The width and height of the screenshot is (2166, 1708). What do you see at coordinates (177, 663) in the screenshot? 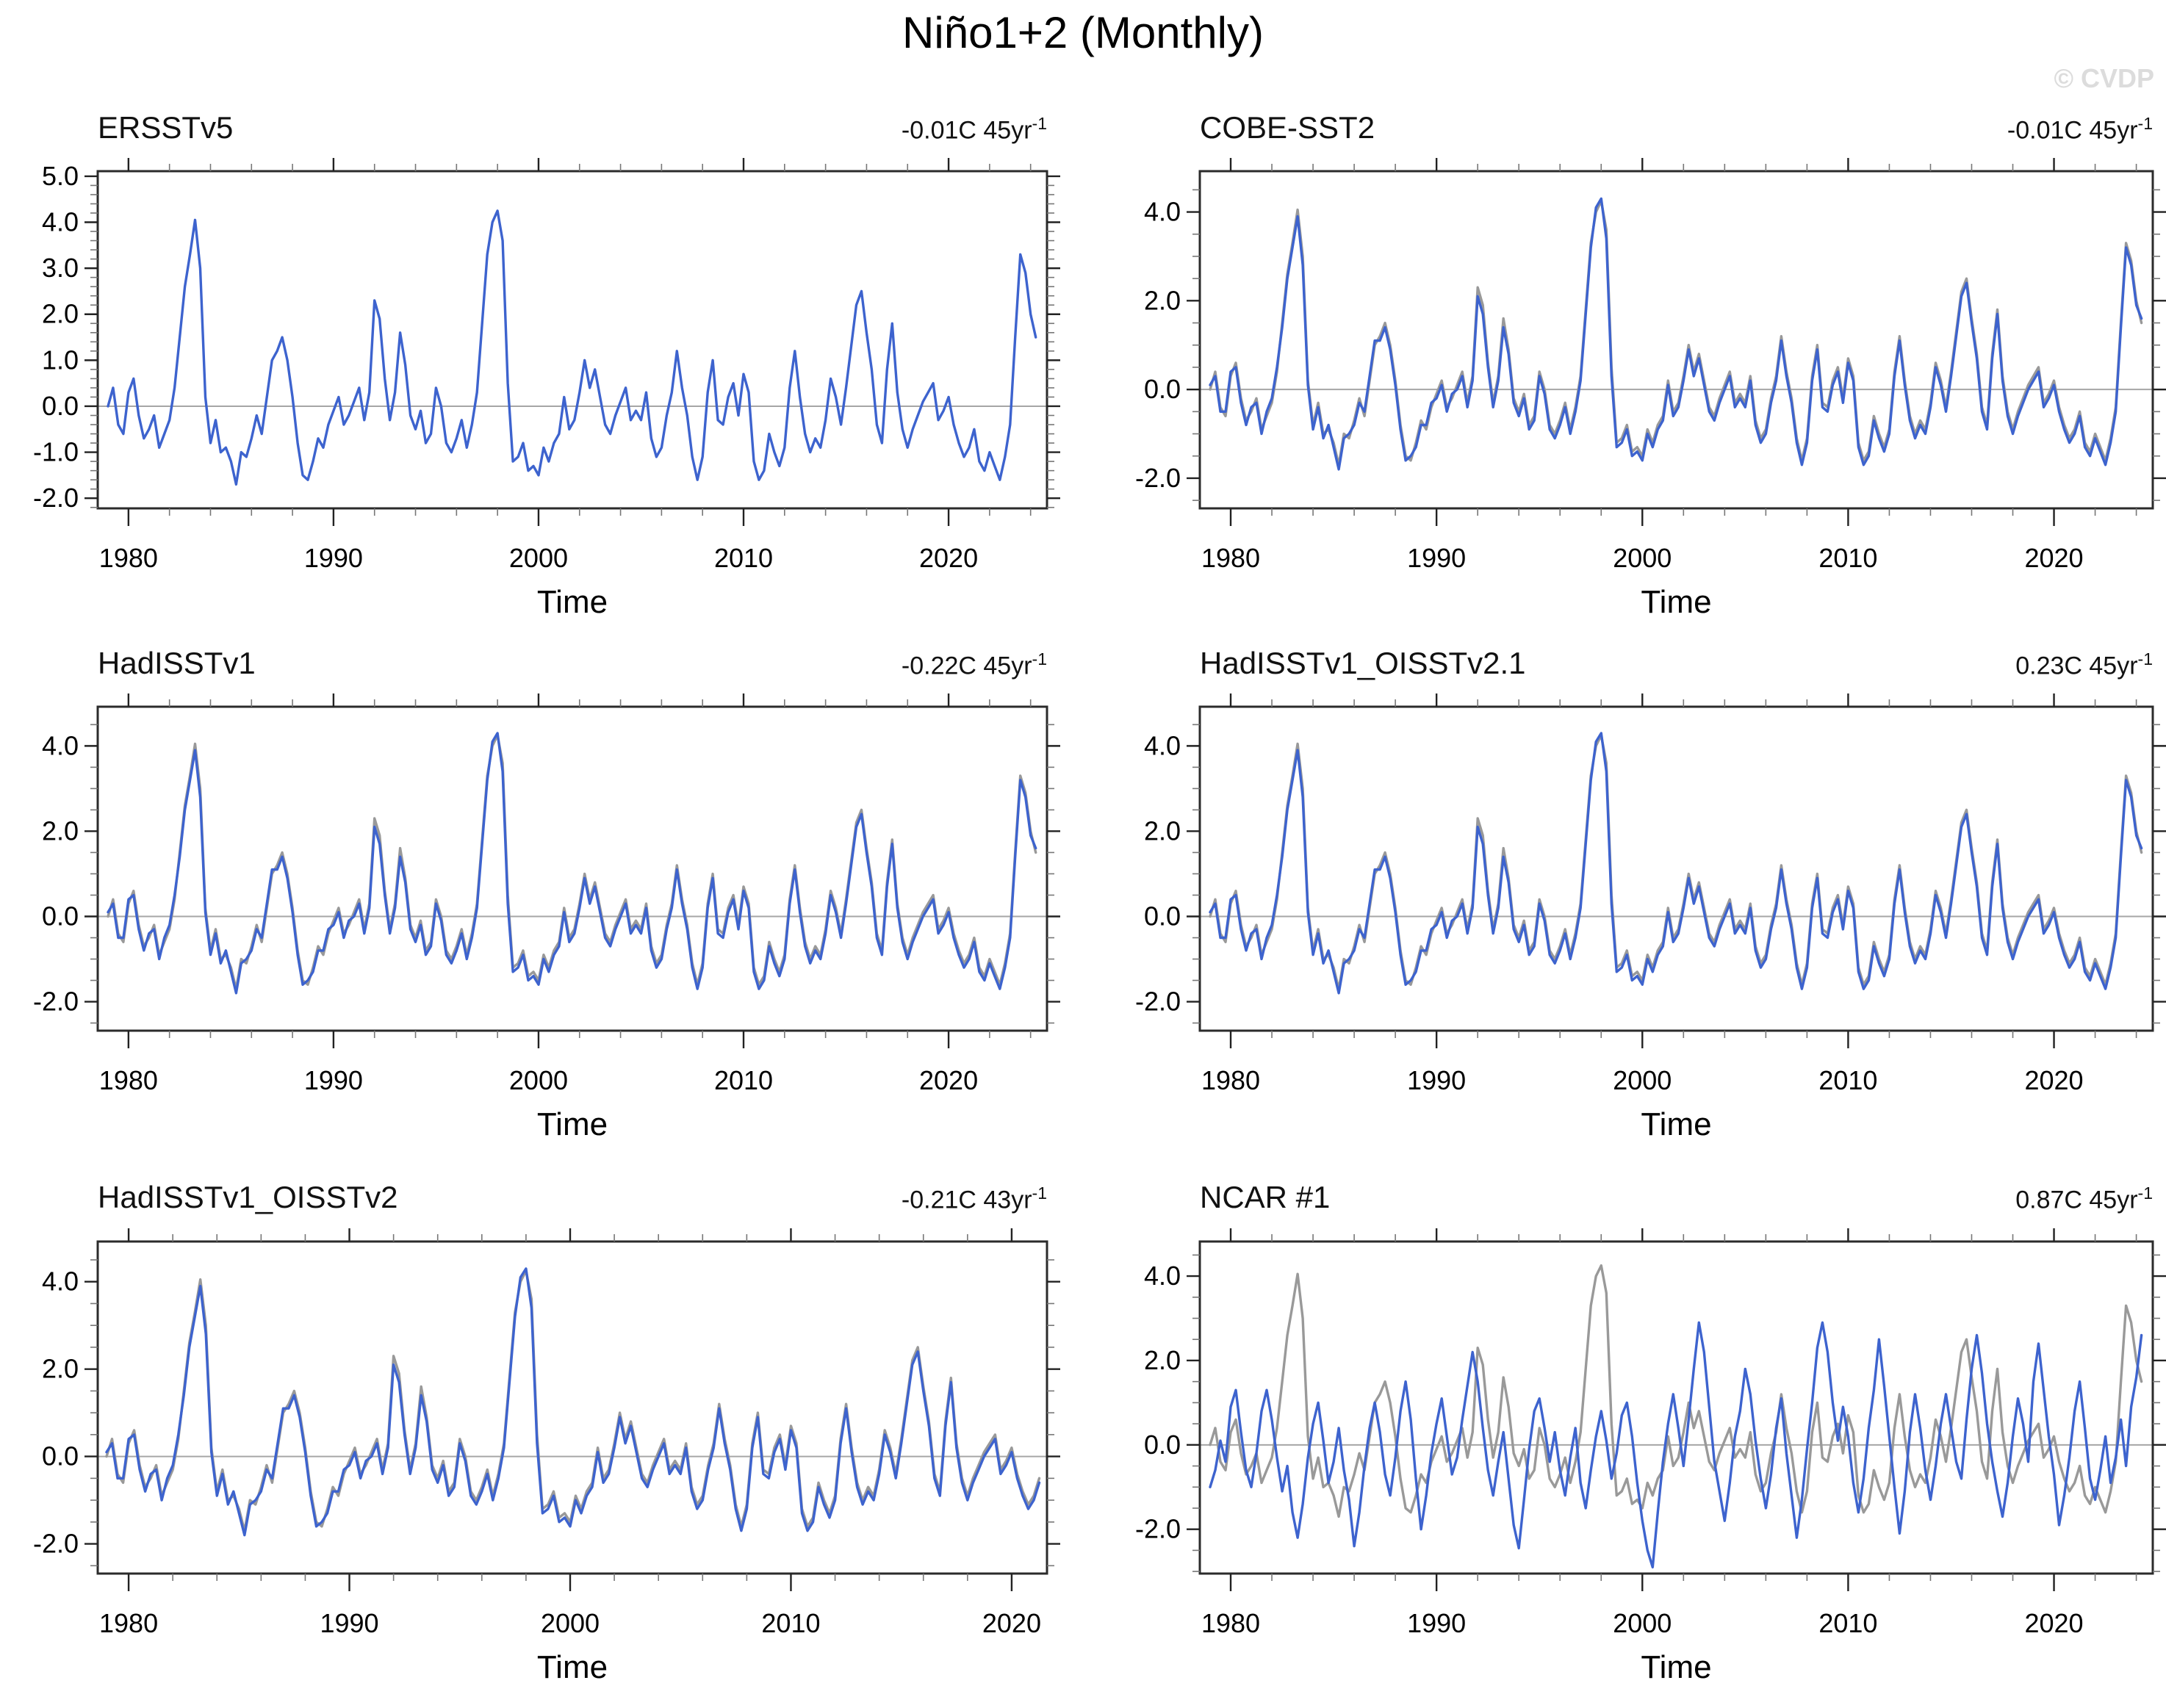
I see `panel-title: HadISSTv1` at bounding box center [177, 663].